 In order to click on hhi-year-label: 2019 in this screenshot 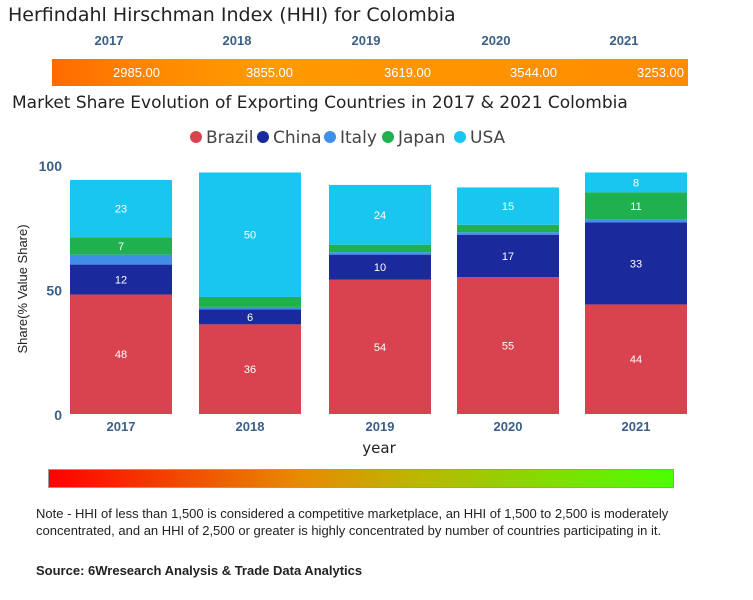, I will do `click(366, 40)`.